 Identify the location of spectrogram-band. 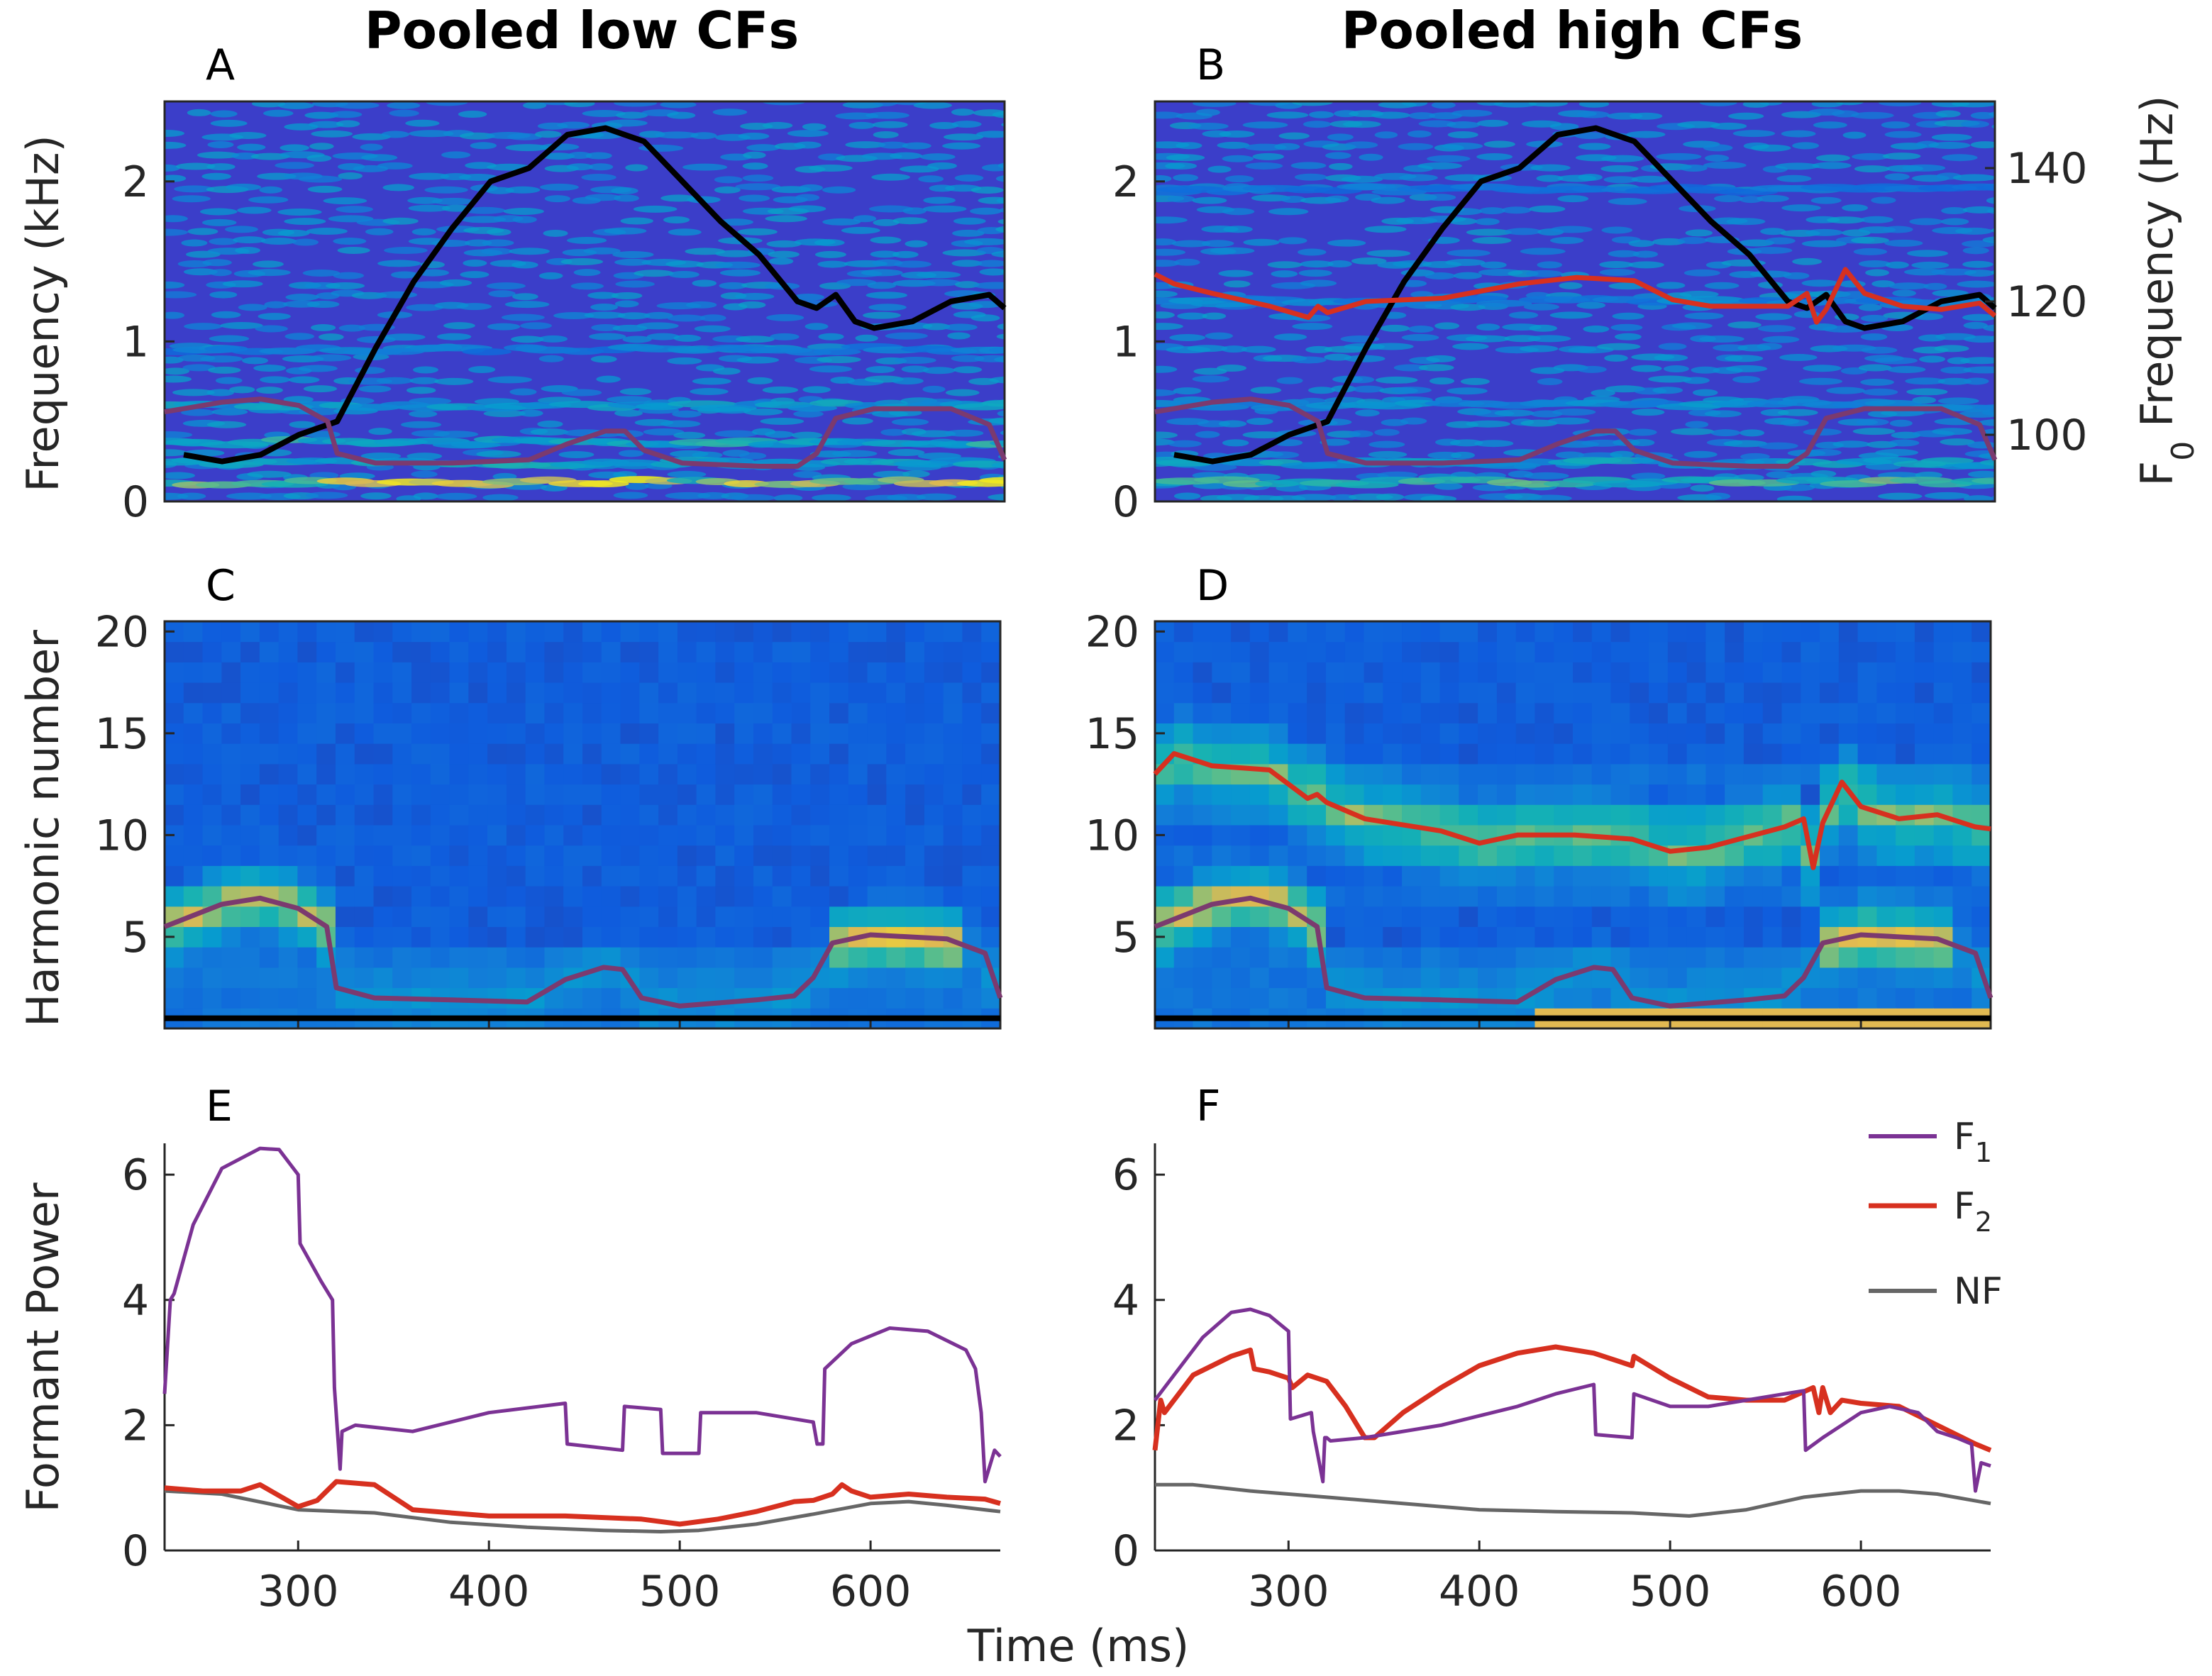
(1985, 188).